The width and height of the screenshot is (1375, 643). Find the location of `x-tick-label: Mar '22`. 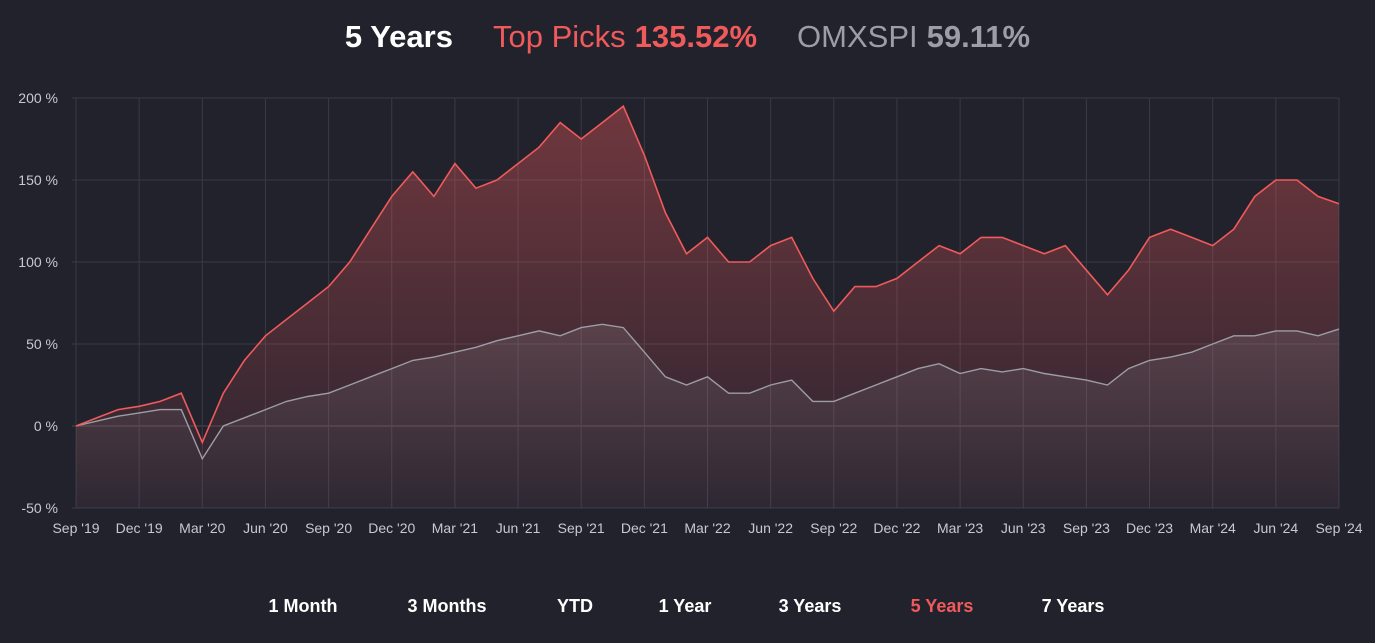

x-tick-label: Mar '22 is located at coordinates (707, 528).